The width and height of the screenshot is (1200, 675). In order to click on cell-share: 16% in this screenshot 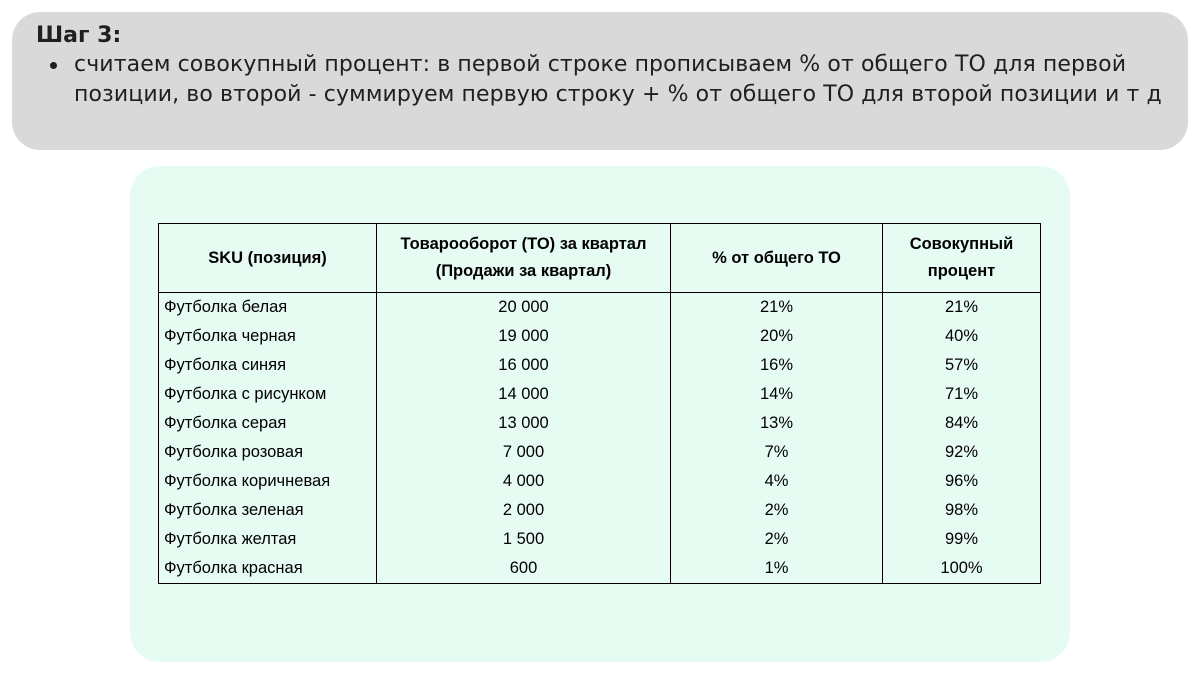, I will do `click(776, 365)`.